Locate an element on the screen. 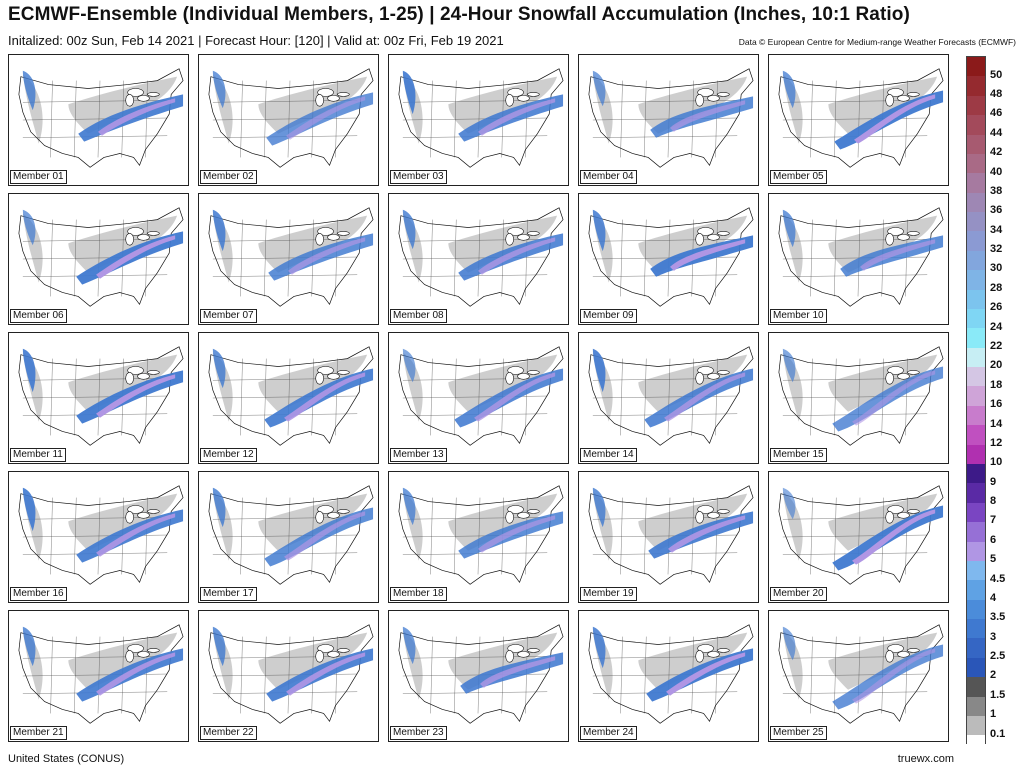 The image size is (1024, 768). member-label: Member 14 is located at coordinates (608, 455).